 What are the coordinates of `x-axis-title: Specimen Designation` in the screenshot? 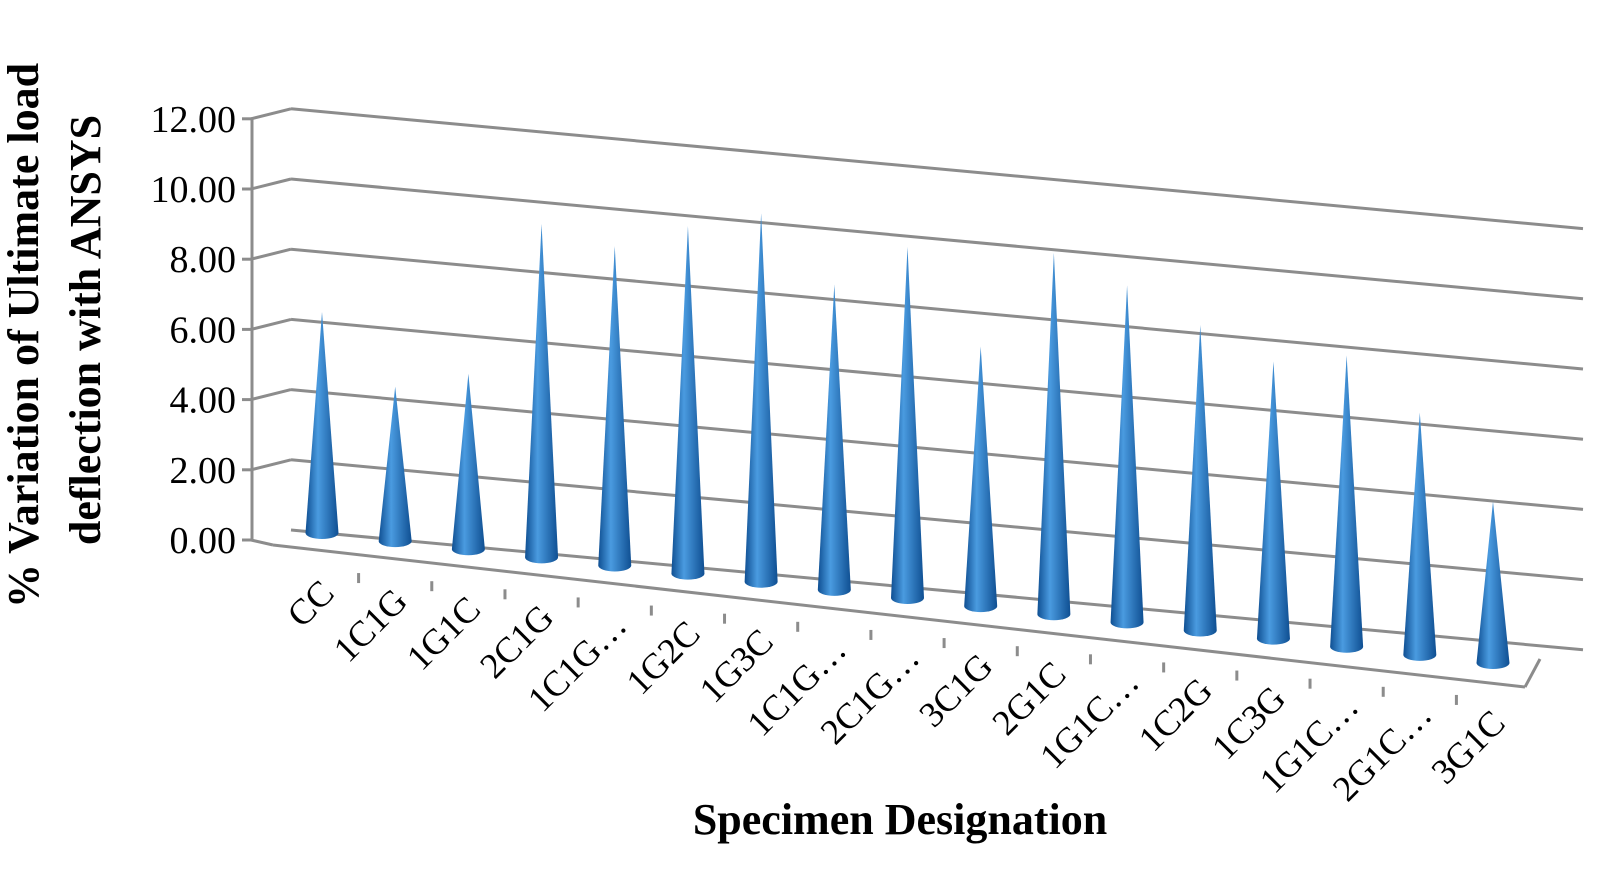 It's located at (900, 819).